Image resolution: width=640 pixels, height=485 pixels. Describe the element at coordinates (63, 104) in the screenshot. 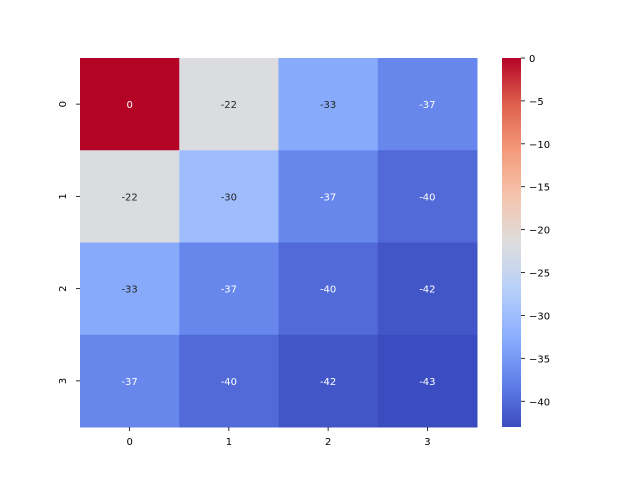

I see `y-tick-label: 0` at that location.